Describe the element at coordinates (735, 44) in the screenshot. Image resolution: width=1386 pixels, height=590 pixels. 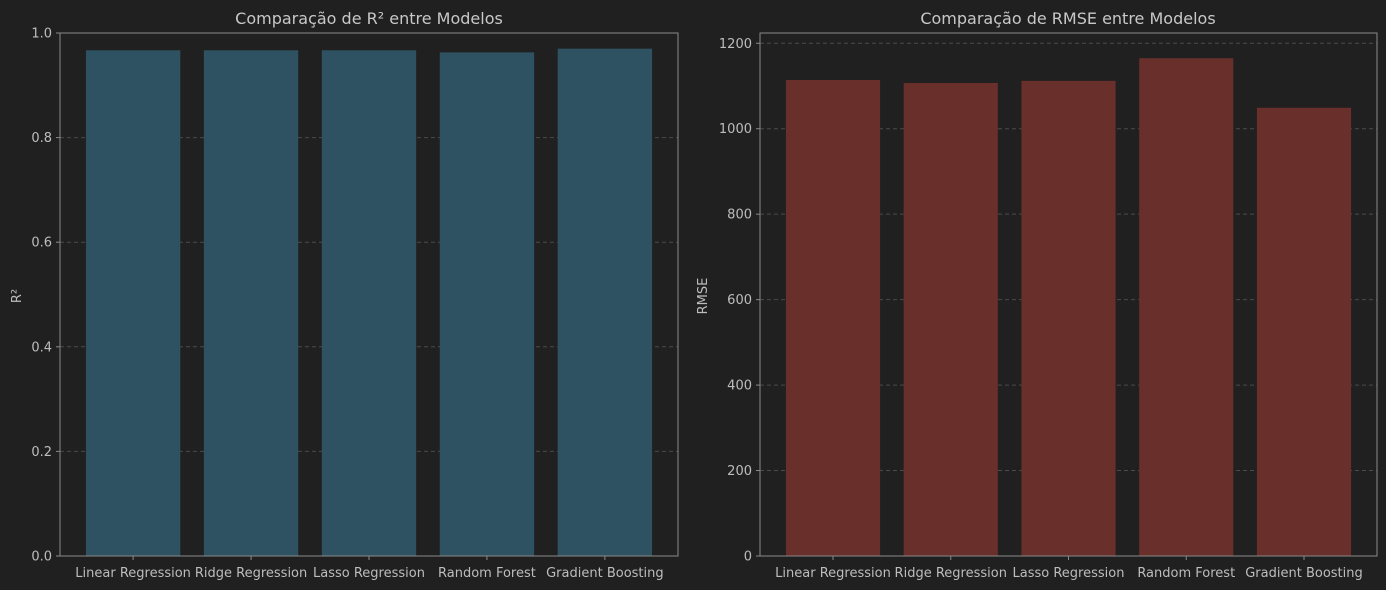
I see `rmse-y-tick-label: 1200` at that location.